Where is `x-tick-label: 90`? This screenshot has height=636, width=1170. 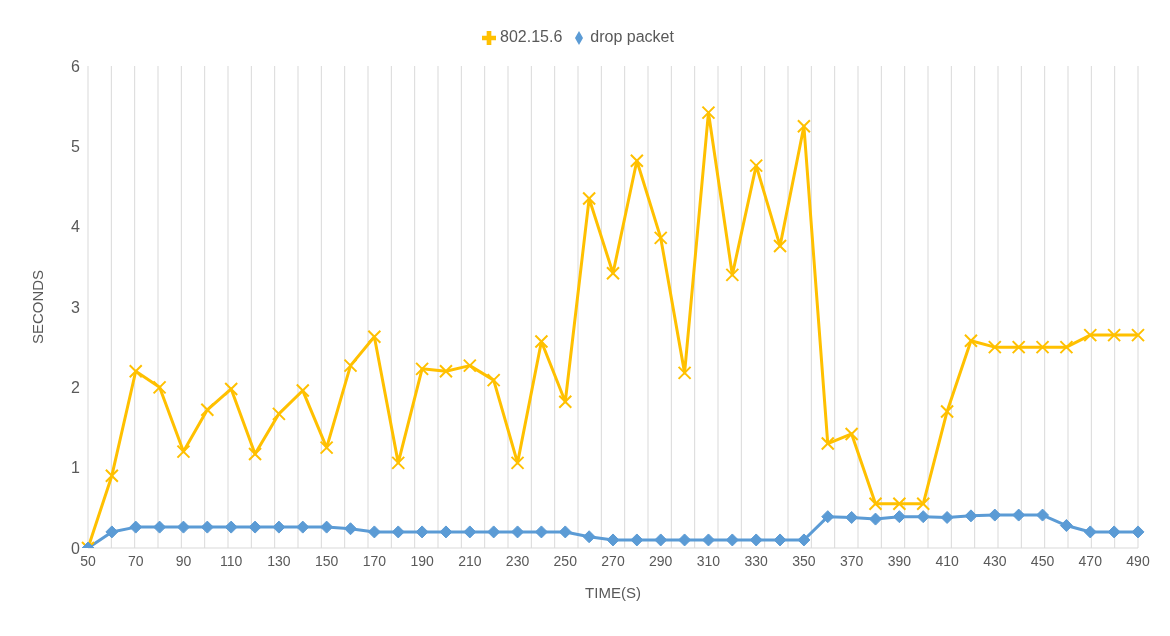 x-tick-label: 90 is located at coordinates (183, 560).